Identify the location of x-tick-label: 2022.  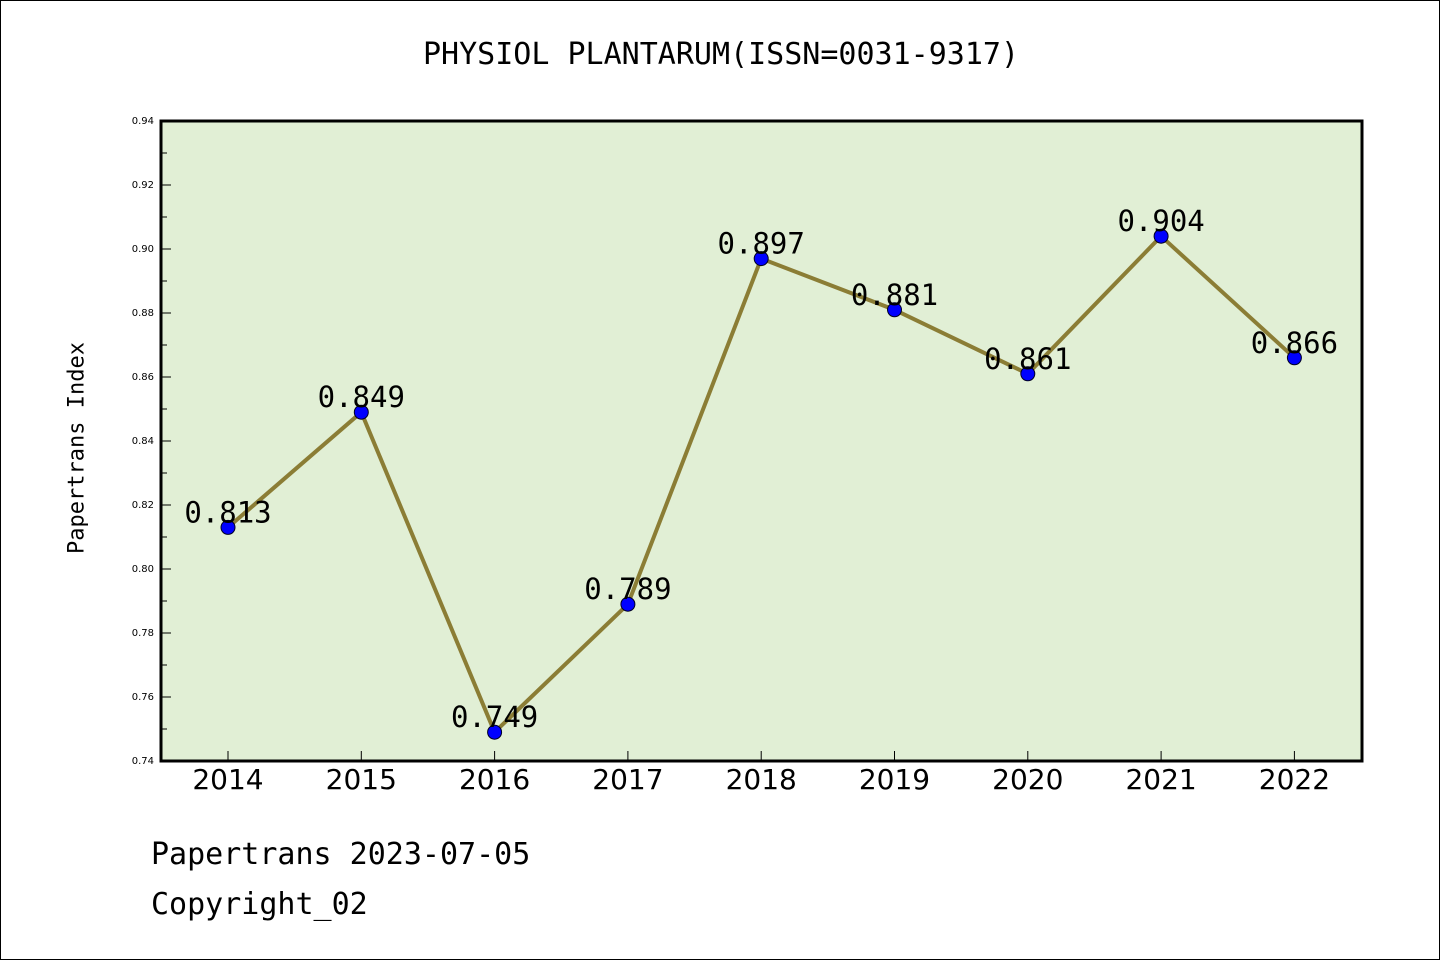
(1294, 779).